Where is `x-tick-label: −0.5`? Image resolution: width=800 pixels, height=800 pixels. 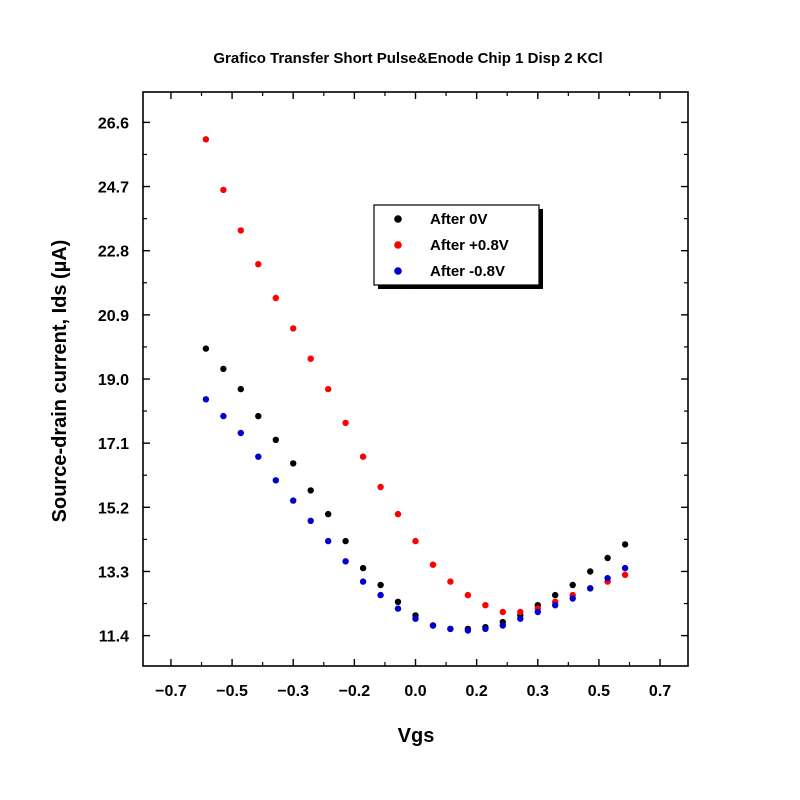 x-tick-label: −0.5 is located at coordinates (232, 691).